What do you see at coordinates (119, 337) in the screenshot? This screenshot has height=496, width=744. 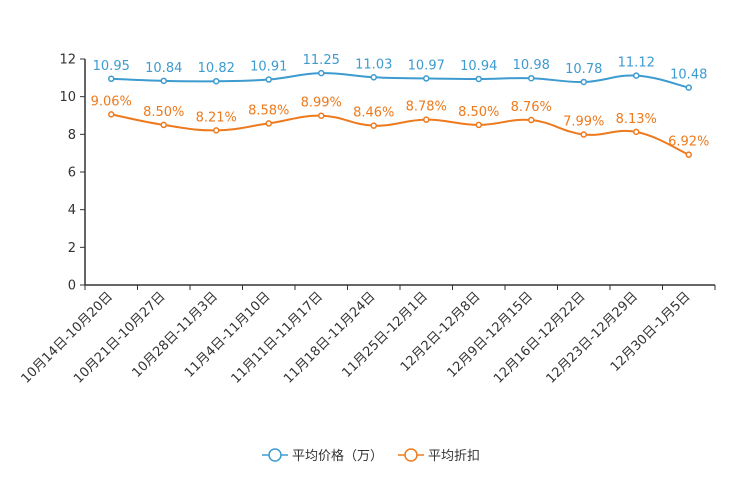 I see `x-tick-label: 10月21日-10月27日` at bounding box center [119, 337].